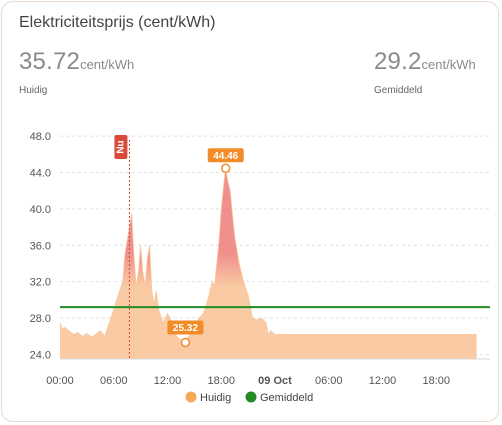 This screenshot has width=502, height=425. I want to click on now-marker-badge, so click(121, 147).